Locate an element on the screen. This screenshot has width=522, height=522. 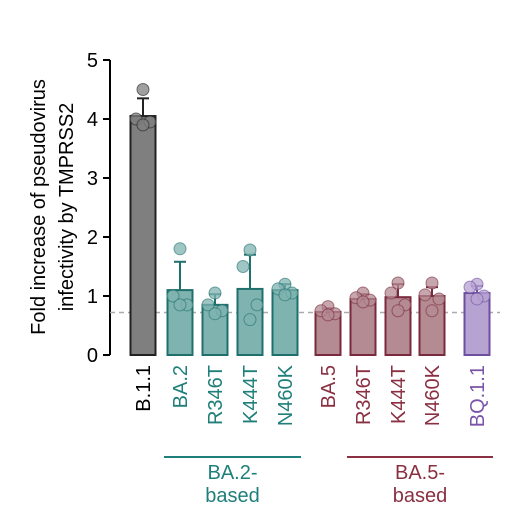
y-tick-label: 4 is located at coordinates (92, 120).